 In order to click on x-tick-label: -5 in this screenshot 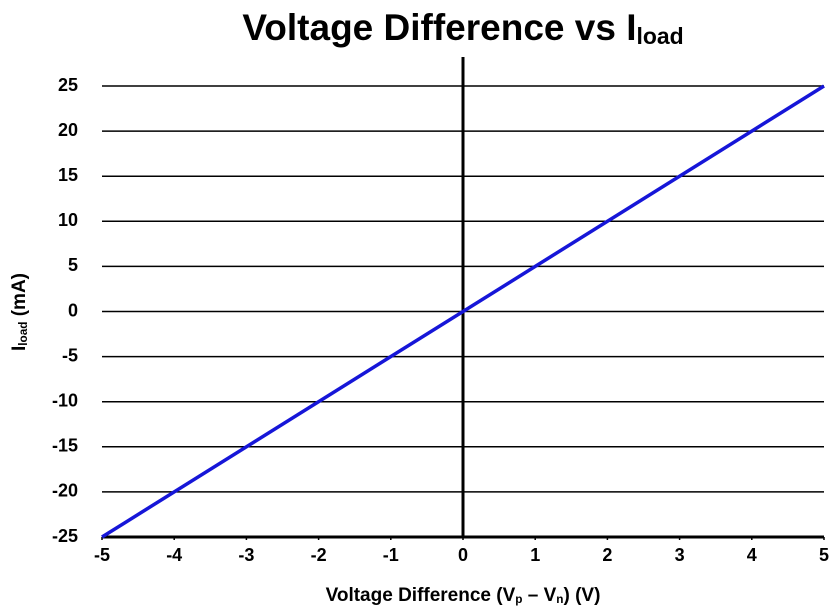, I will do `click(102, 555)`.